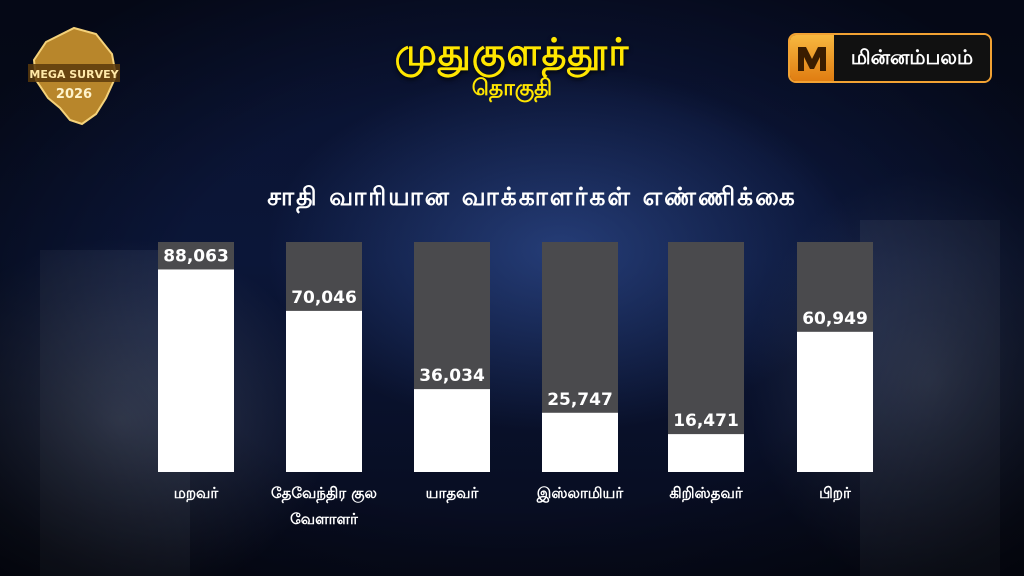 The image size is (1024, 576). Describe the element at coordinates (912, 58) in the screenshot. I see `brand-name: மின்னம்பலம்` at that location.